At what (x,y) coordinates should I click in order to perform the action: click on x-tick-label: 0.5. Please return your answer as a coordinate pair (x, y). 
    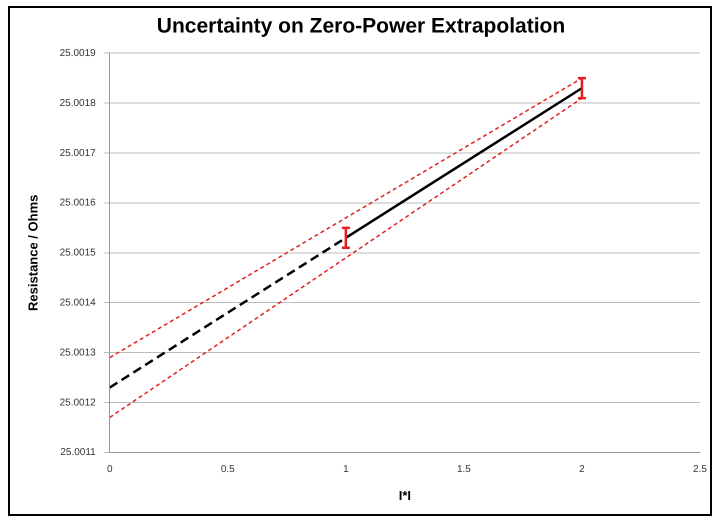
    Looking at the image, I should click on (228, 470).